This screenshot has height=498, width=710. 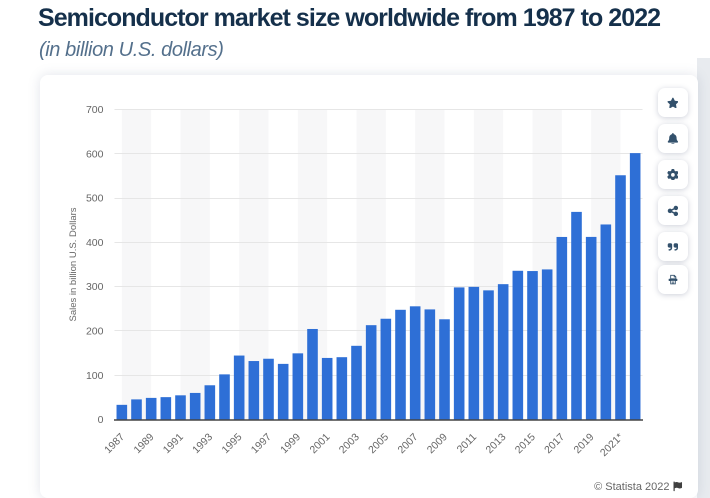 I want to click on svg-text: Sales in billion U.S. Dollars, so click(x=73, y=264).